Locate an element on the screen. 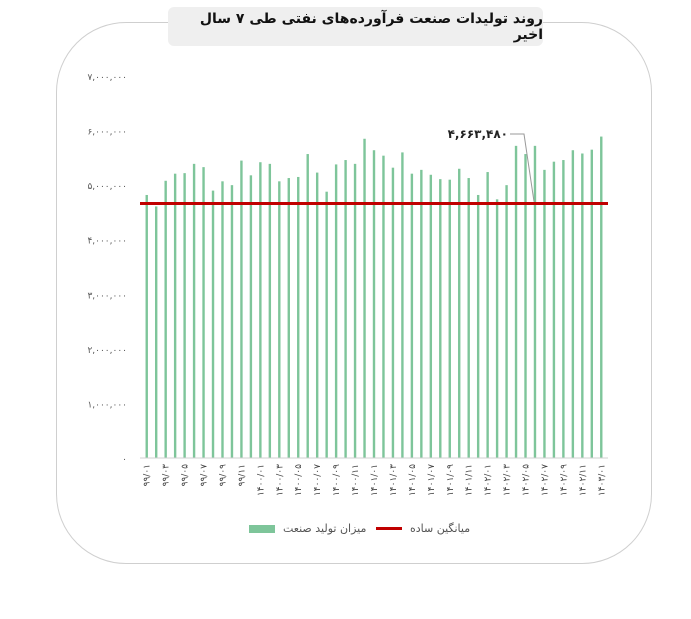 This screenshot has width=691, height=619. x-tick-label: ۱۴۰۰/۰۱ is located at coordinates (261, 480).